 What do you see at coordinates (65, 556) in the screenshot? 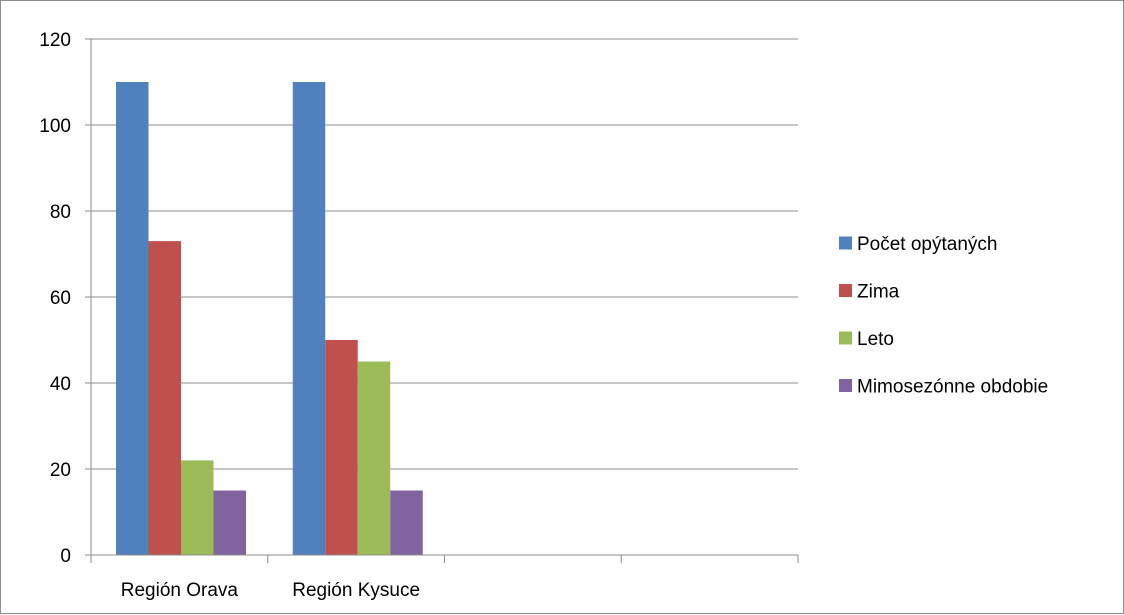
I see `y-tick-label: 0` at bounding box center [65, 556].